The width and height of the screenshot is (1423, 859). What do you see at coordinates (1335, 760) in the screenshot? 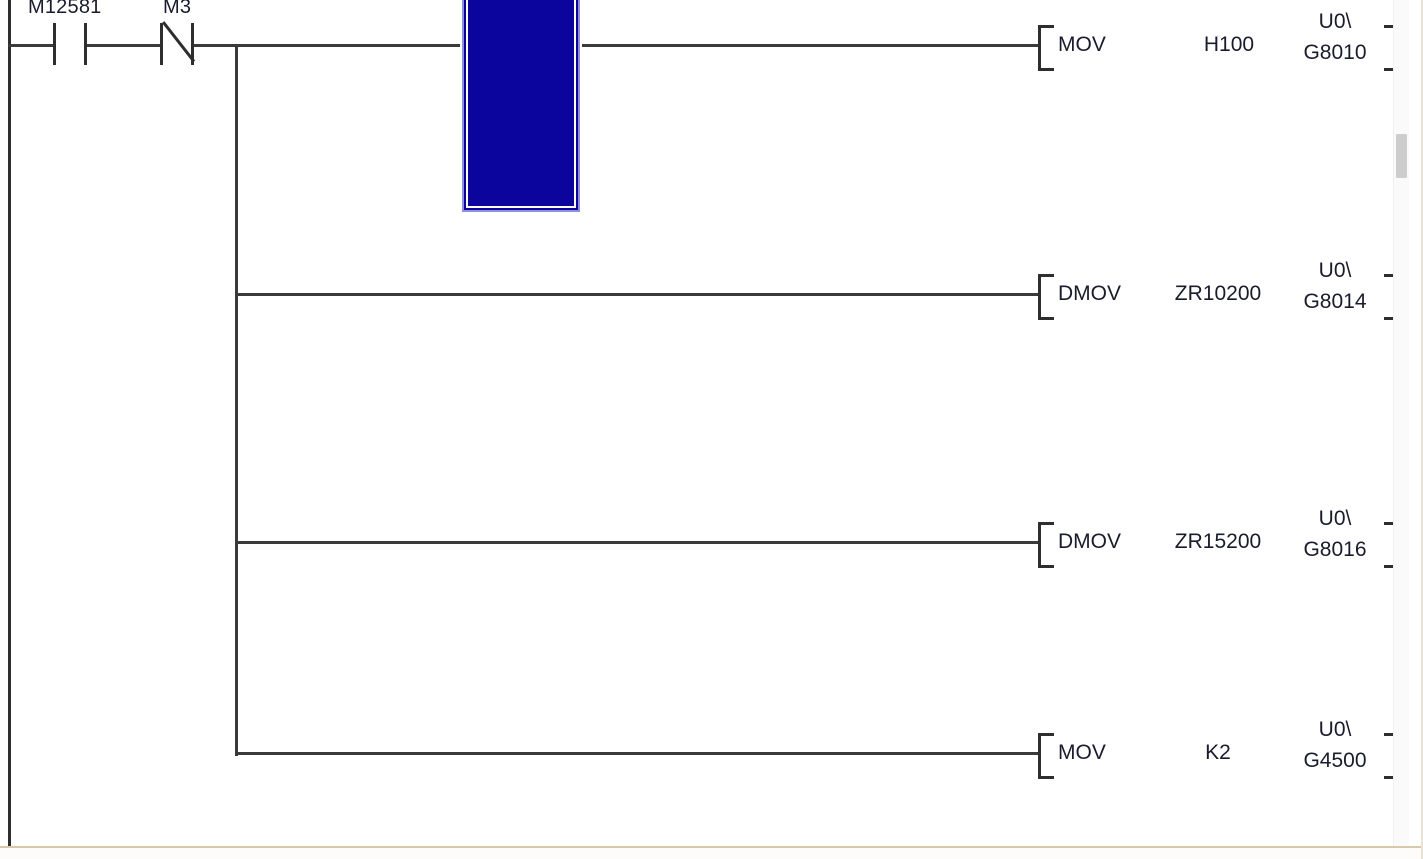
I see `operand-address: G4500` at bounding box center [1335, 760].